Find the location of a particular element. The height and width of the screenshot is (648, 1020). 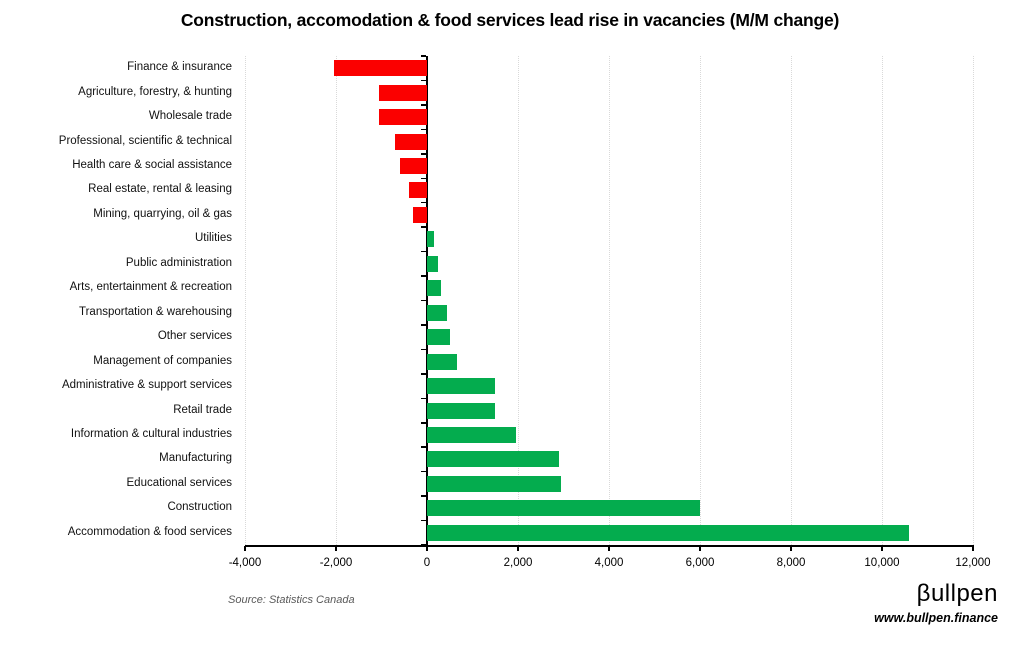

x-axis-tick-label: 12,000 is located at coordinates (973, 563).